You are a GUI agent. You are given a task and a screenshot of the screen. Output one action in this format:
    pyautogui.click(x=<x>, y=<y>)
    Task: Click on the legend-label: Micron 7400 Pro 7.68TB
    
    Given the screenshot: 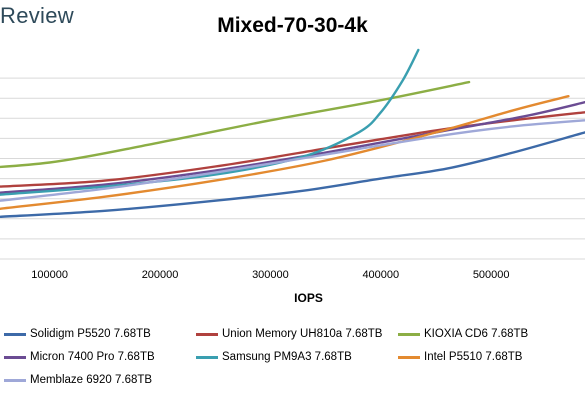 What is the action you would take?
    pyautogui.click(x=92, y=357)
    